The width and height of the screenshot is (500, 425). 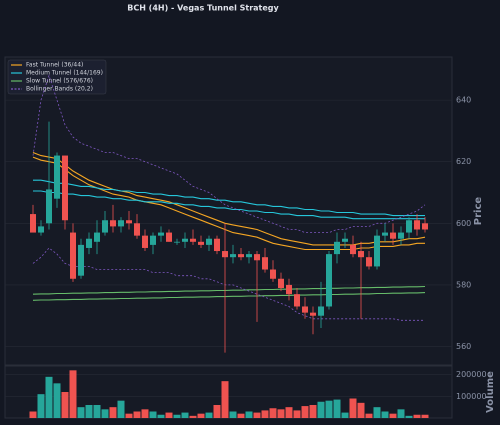 What do you see at coordinates (463, 346) in the screenshot?
I see `y-tick-label: 560` at bounding box center [463, 346].